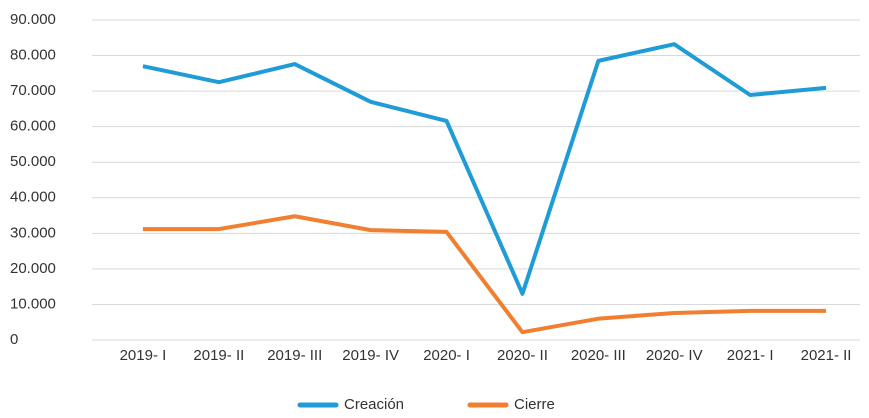 The width and height of the screenshot is (869, 418). What do you see at coordinates (598, 355) in the screenshot?
I see `x-tick-label: 2020- III` at bounding box center [598, 355].